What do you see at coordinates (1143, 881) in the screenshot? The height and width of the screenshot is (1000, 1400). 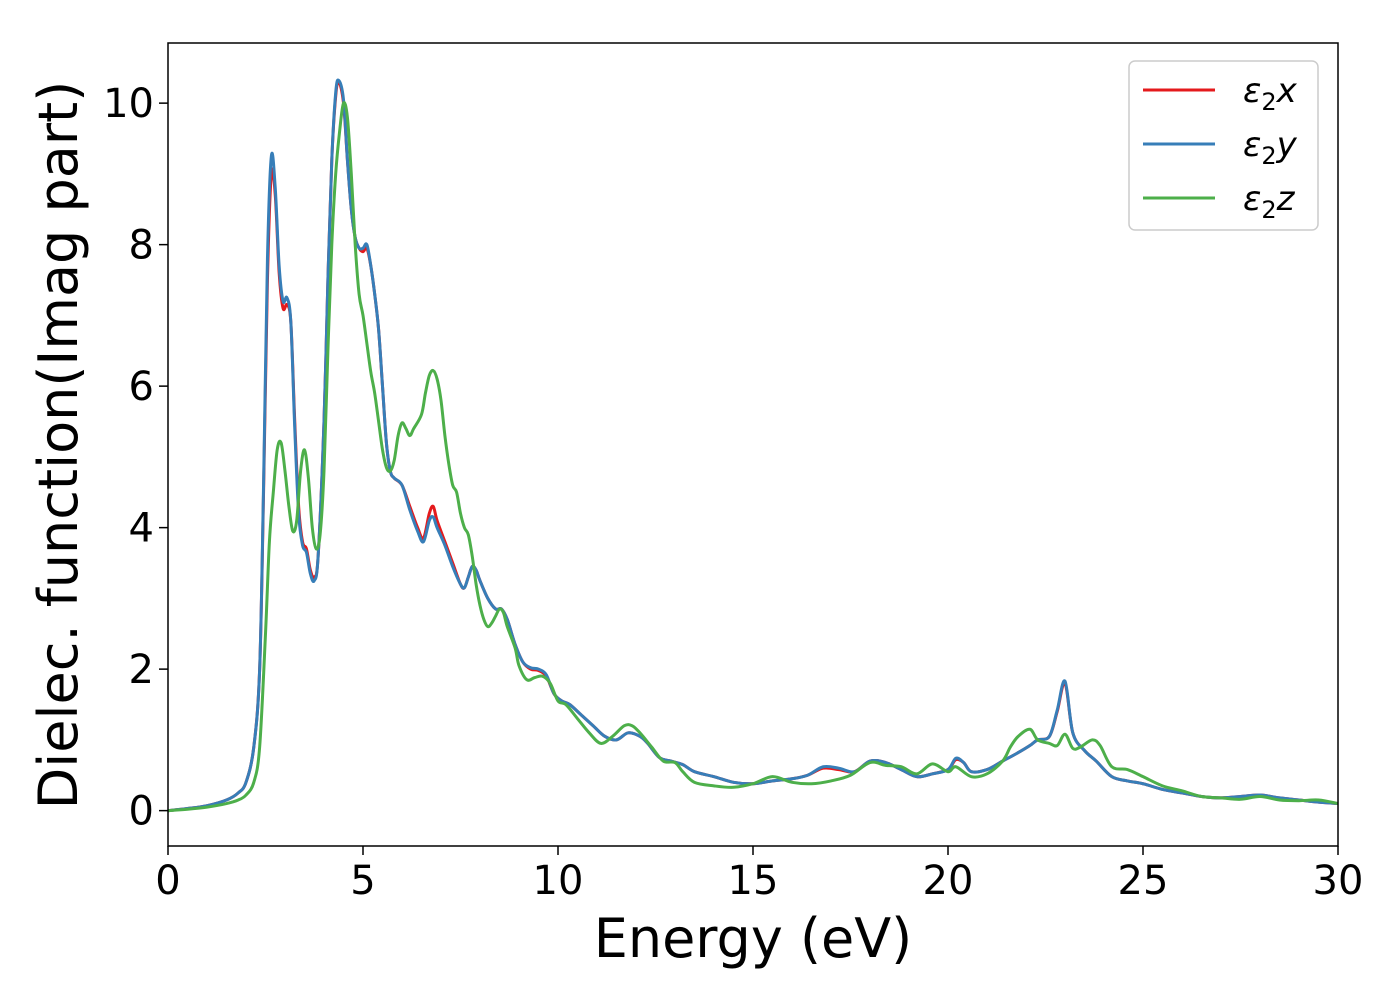 I see `x-tick-label: 25` at bounding box center [1143, 881].